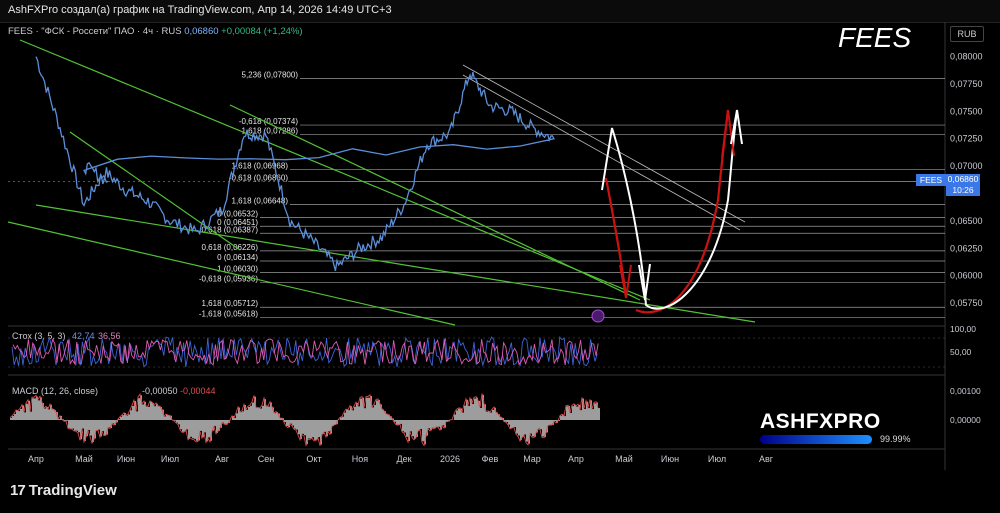 Image resolution: width=1000 pixels, height=513 pixels. What do you see at coordinates (961, 352) in the screenshot?
I see `stoch-y-tick: 50,00` at bounding box center [961, 352].